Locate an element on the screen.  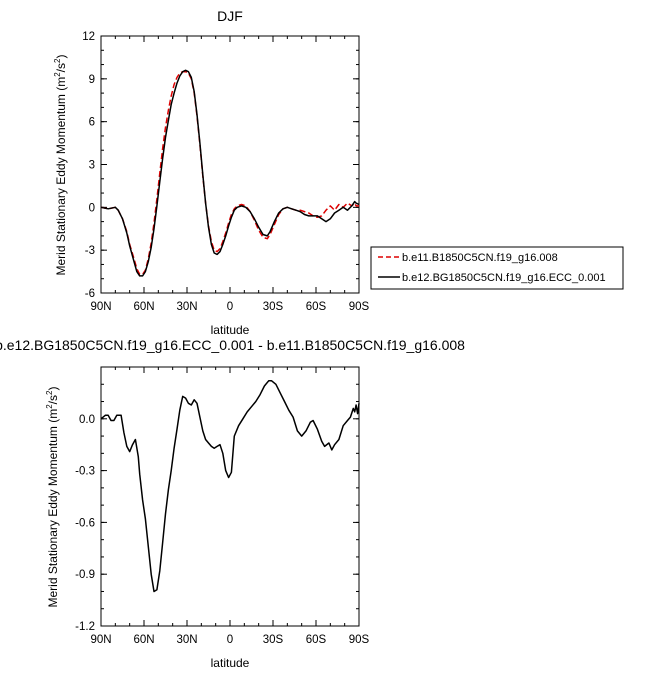
bottom-x-tick-label: 30S is located at coordinates (273, 640).